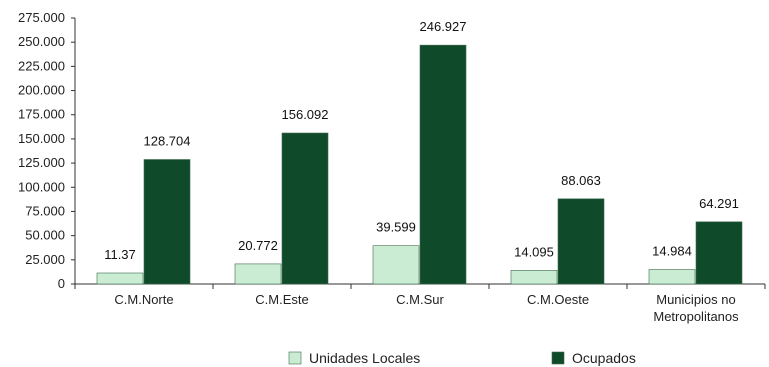 This screenshot has width=769, height=367. What do you see at coordinates (696, 299) in the screenshot?
I see `category-label: Municipios no` at bounding box center [696, 299].